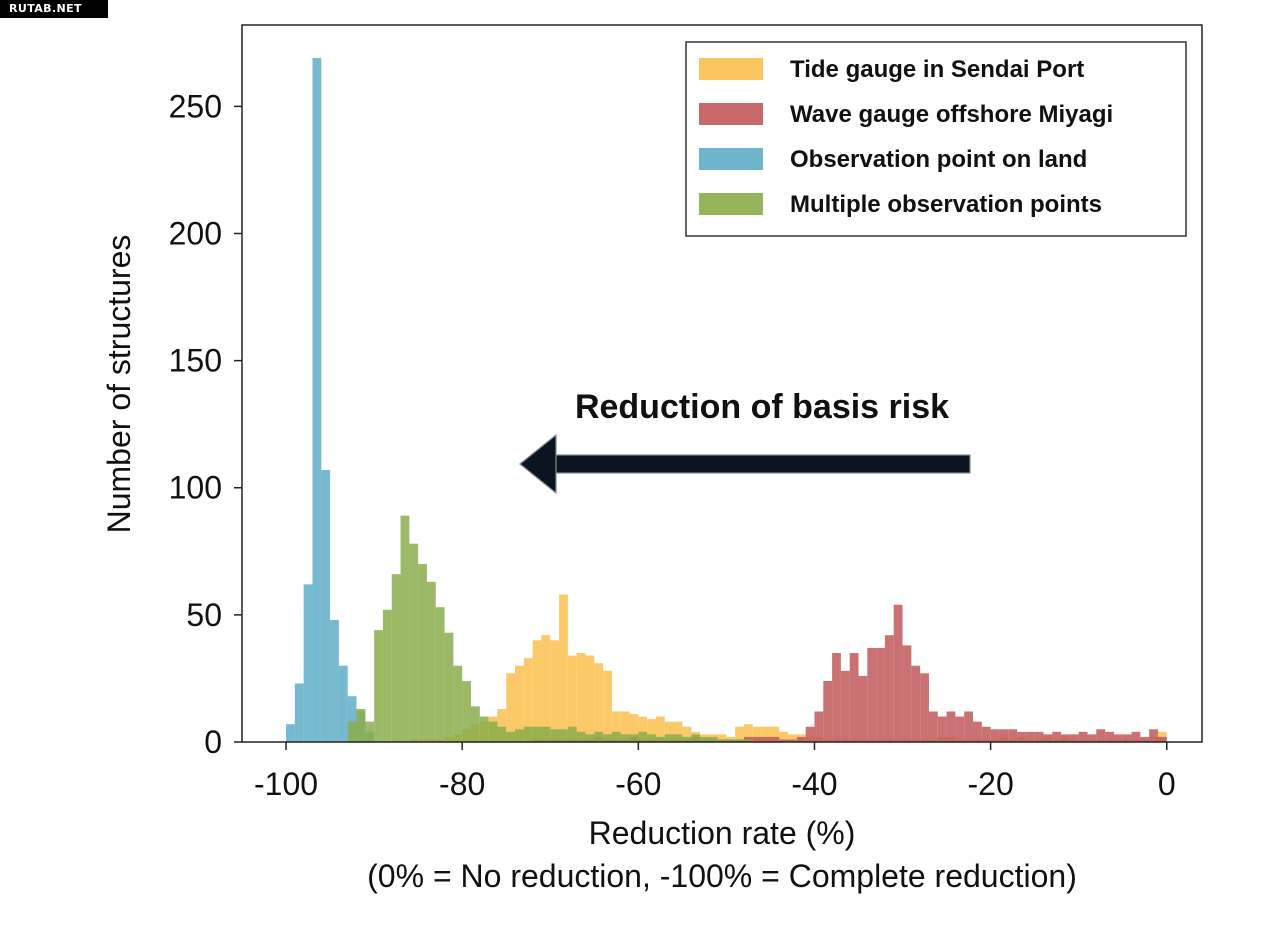 This screenshot has height=942, width=1280. What do you see at coordinates (54, 9) in the screenshot?
I see `watermark-badge: RUTAB.NET` at bounding box center [54, 9].